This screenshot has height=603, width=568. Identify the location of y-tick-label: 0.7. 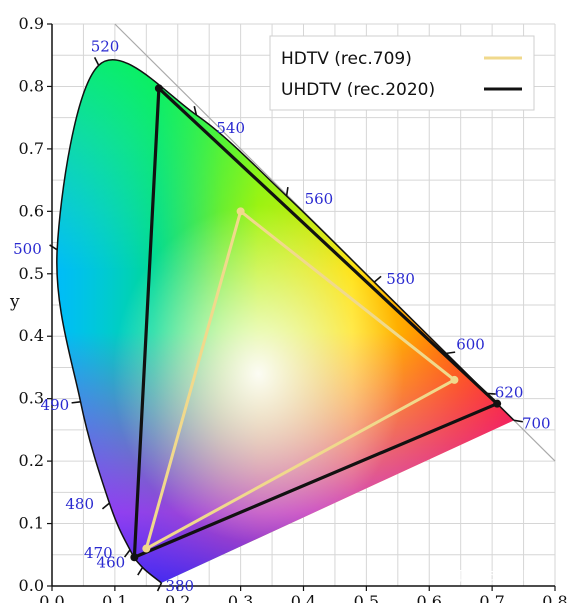
(31, 148).